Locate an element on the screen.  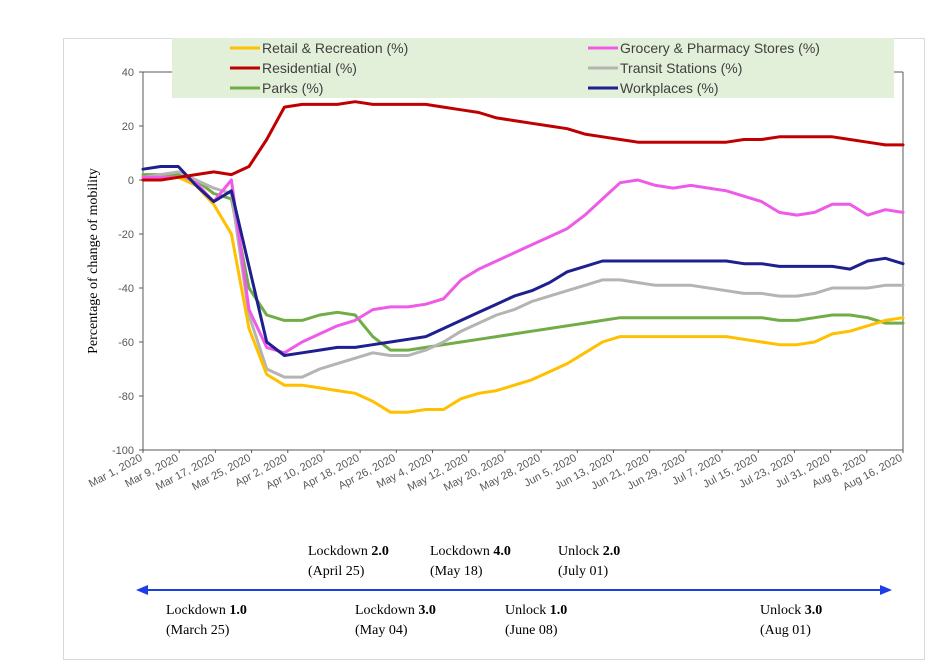
phase-number: 4.0 is located at coordinates (502, 551).